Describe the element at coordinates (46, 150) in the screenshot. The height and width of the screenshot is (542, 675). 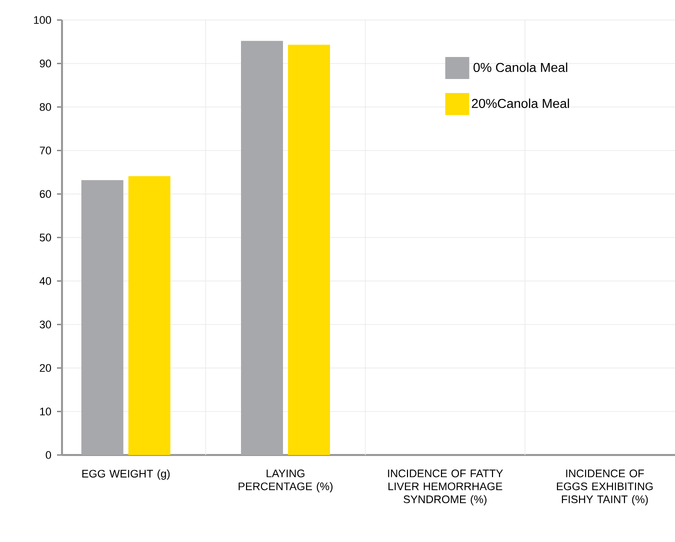
I see `y-tick-label: 70` at that location.